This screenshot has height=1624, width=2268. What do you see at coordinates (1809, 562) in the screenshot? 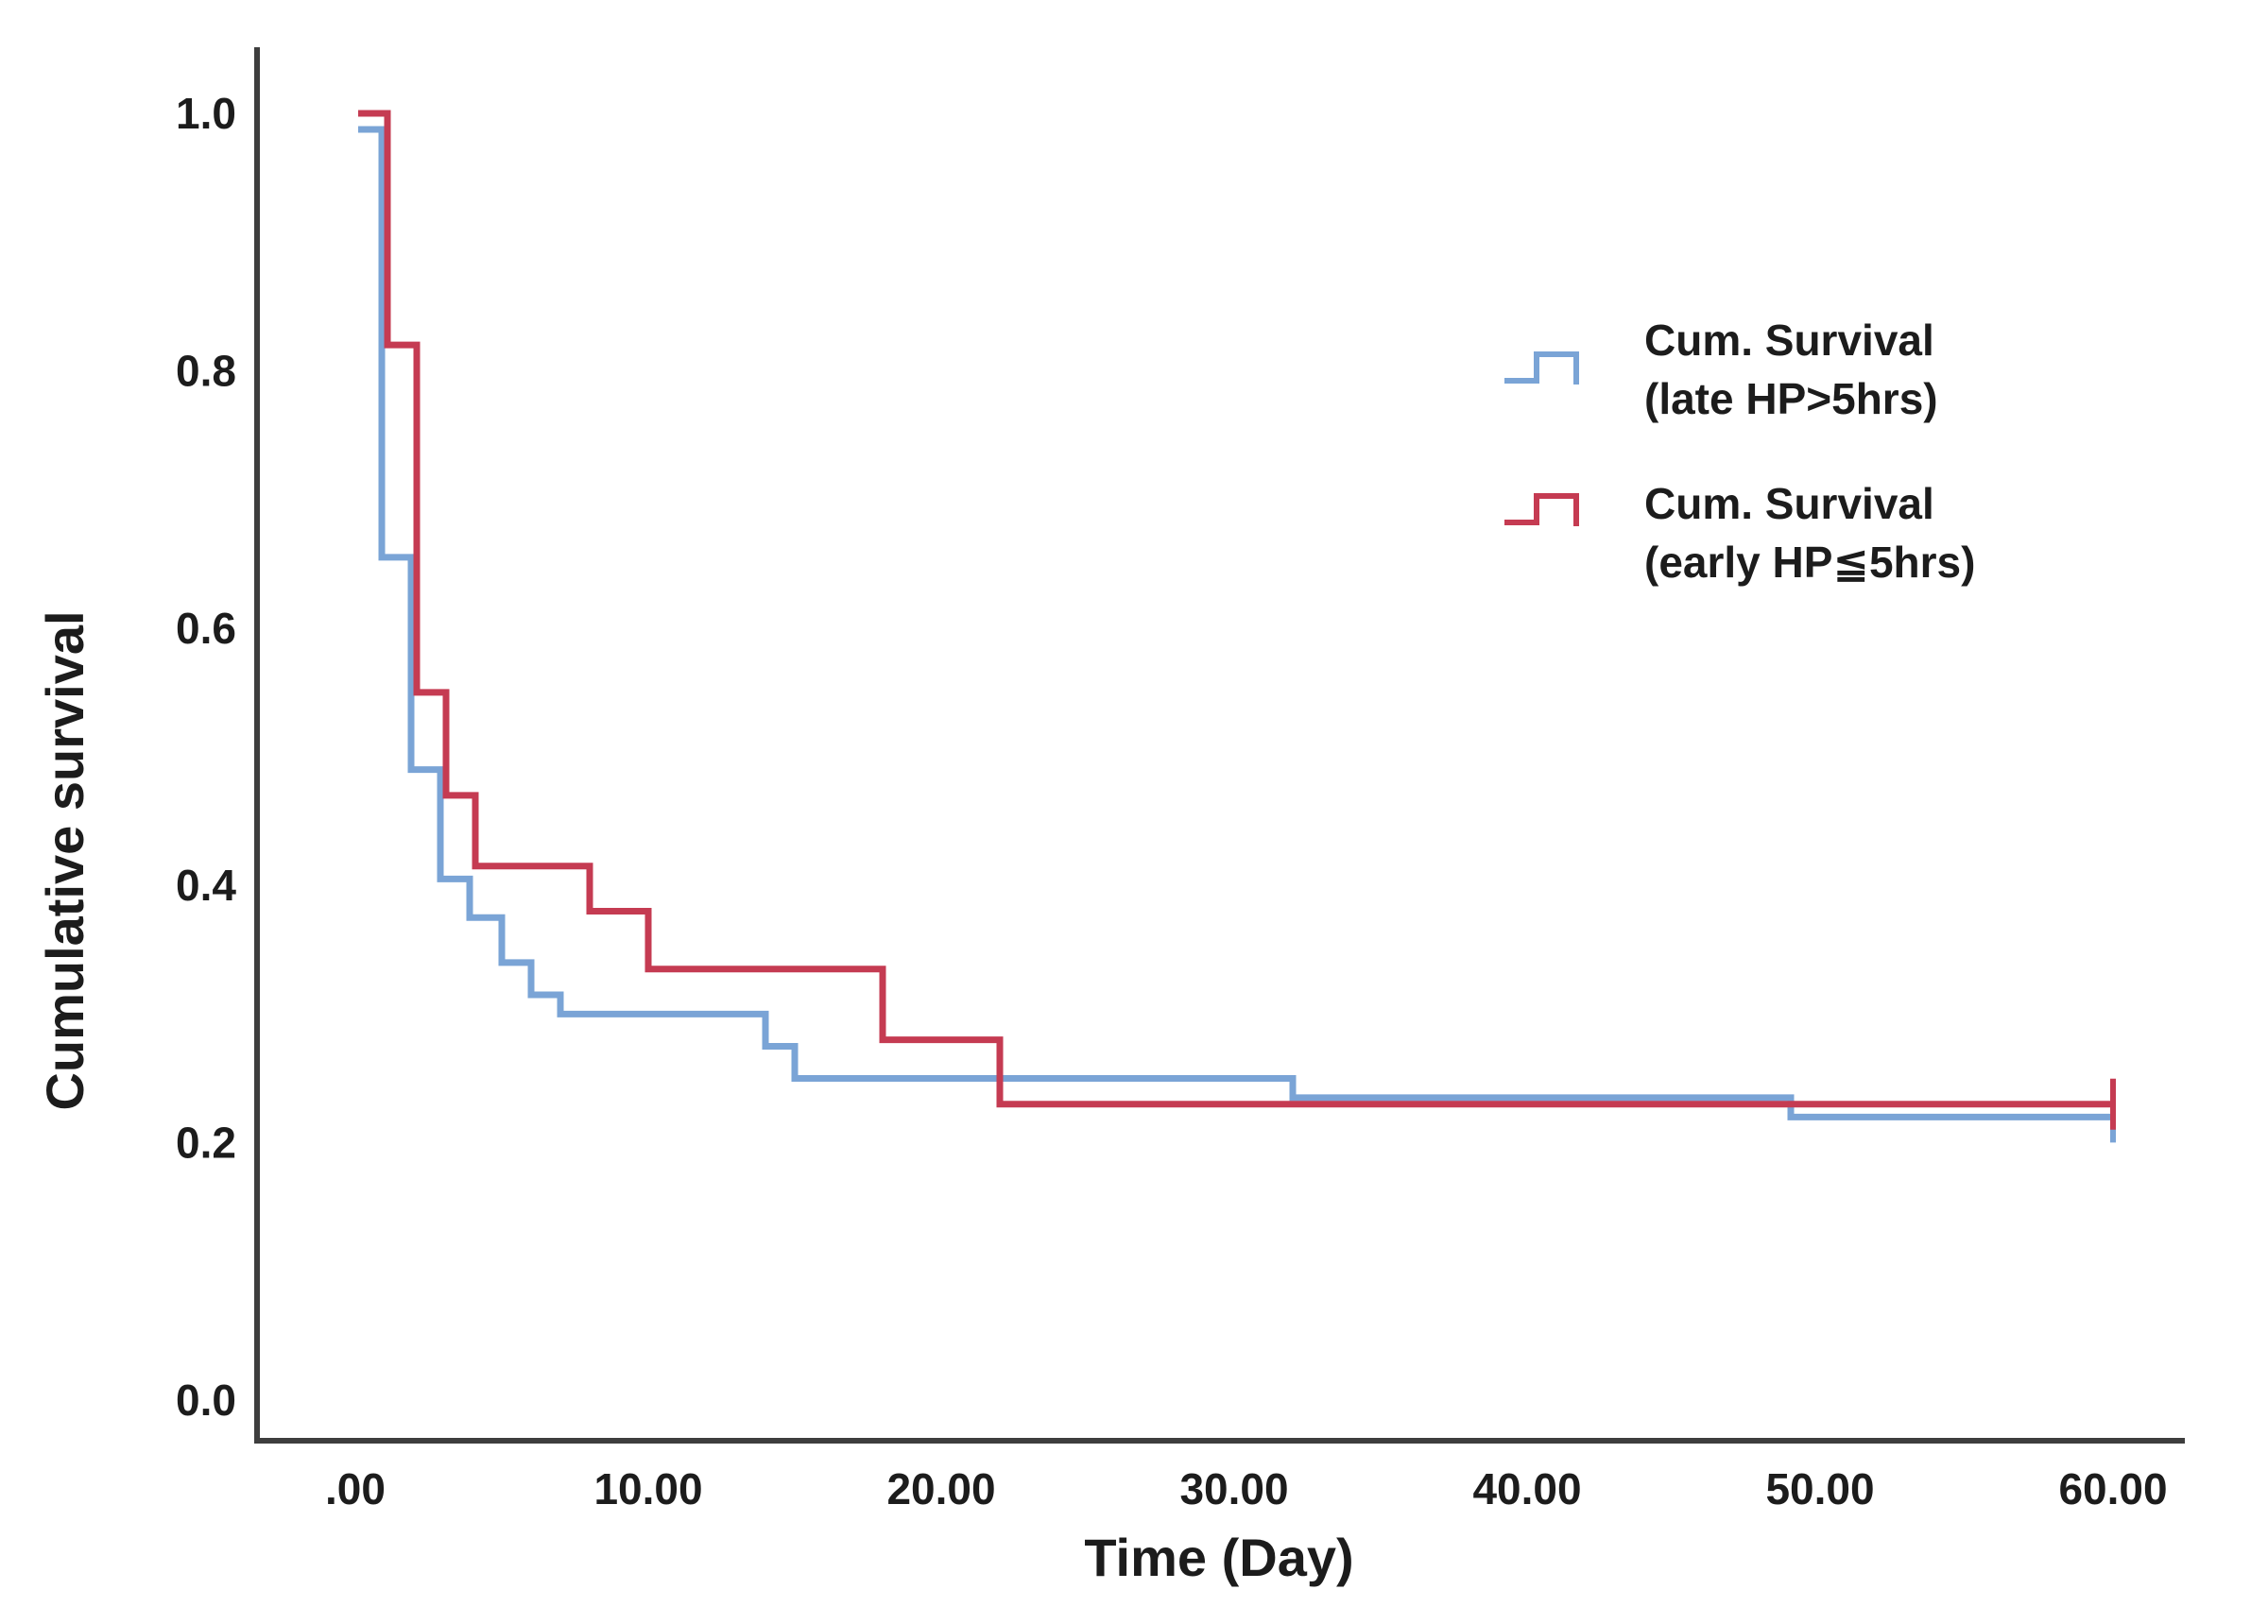
I see `legend-label-line: (early HP≦5hrs)` at bounding box center [1809, 562].